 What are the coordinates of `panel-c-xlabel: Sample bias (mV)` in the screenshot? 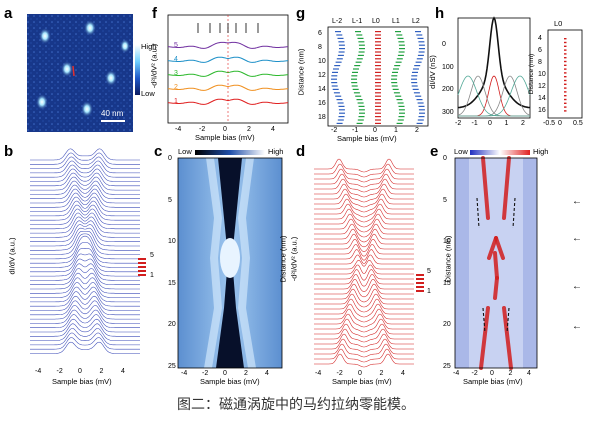 It's located at (230, 381).